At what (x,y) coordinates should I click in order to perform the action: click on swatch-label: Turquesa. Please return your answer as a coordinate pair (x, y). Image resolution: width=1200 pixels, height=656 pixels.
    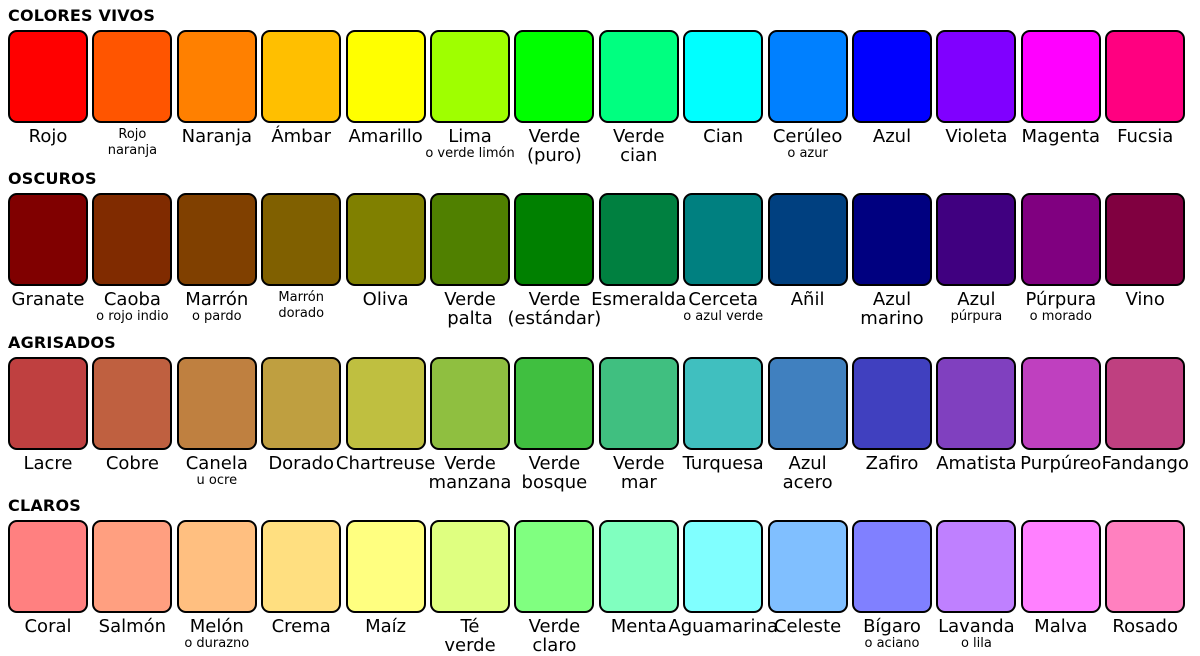
    Looking at the image, I should click on (723, 463).